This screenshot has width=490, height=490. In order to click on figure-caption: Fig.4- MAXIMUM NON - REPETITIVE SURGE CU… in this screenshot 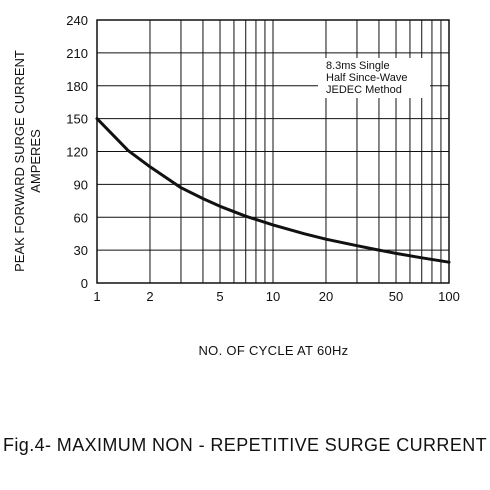, I will do `click(245, 445)`.